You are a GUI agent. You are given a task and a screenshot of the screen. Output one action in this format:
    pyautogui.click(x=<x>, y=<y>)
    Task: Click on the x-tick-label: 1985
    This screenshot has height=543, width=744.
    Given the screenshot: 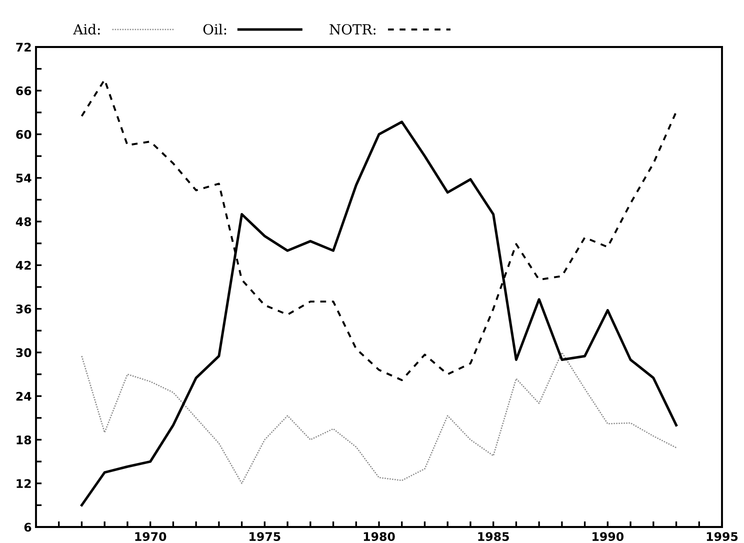 What is the action you would take?
    pyautogui.click(x=493, y=536)
    